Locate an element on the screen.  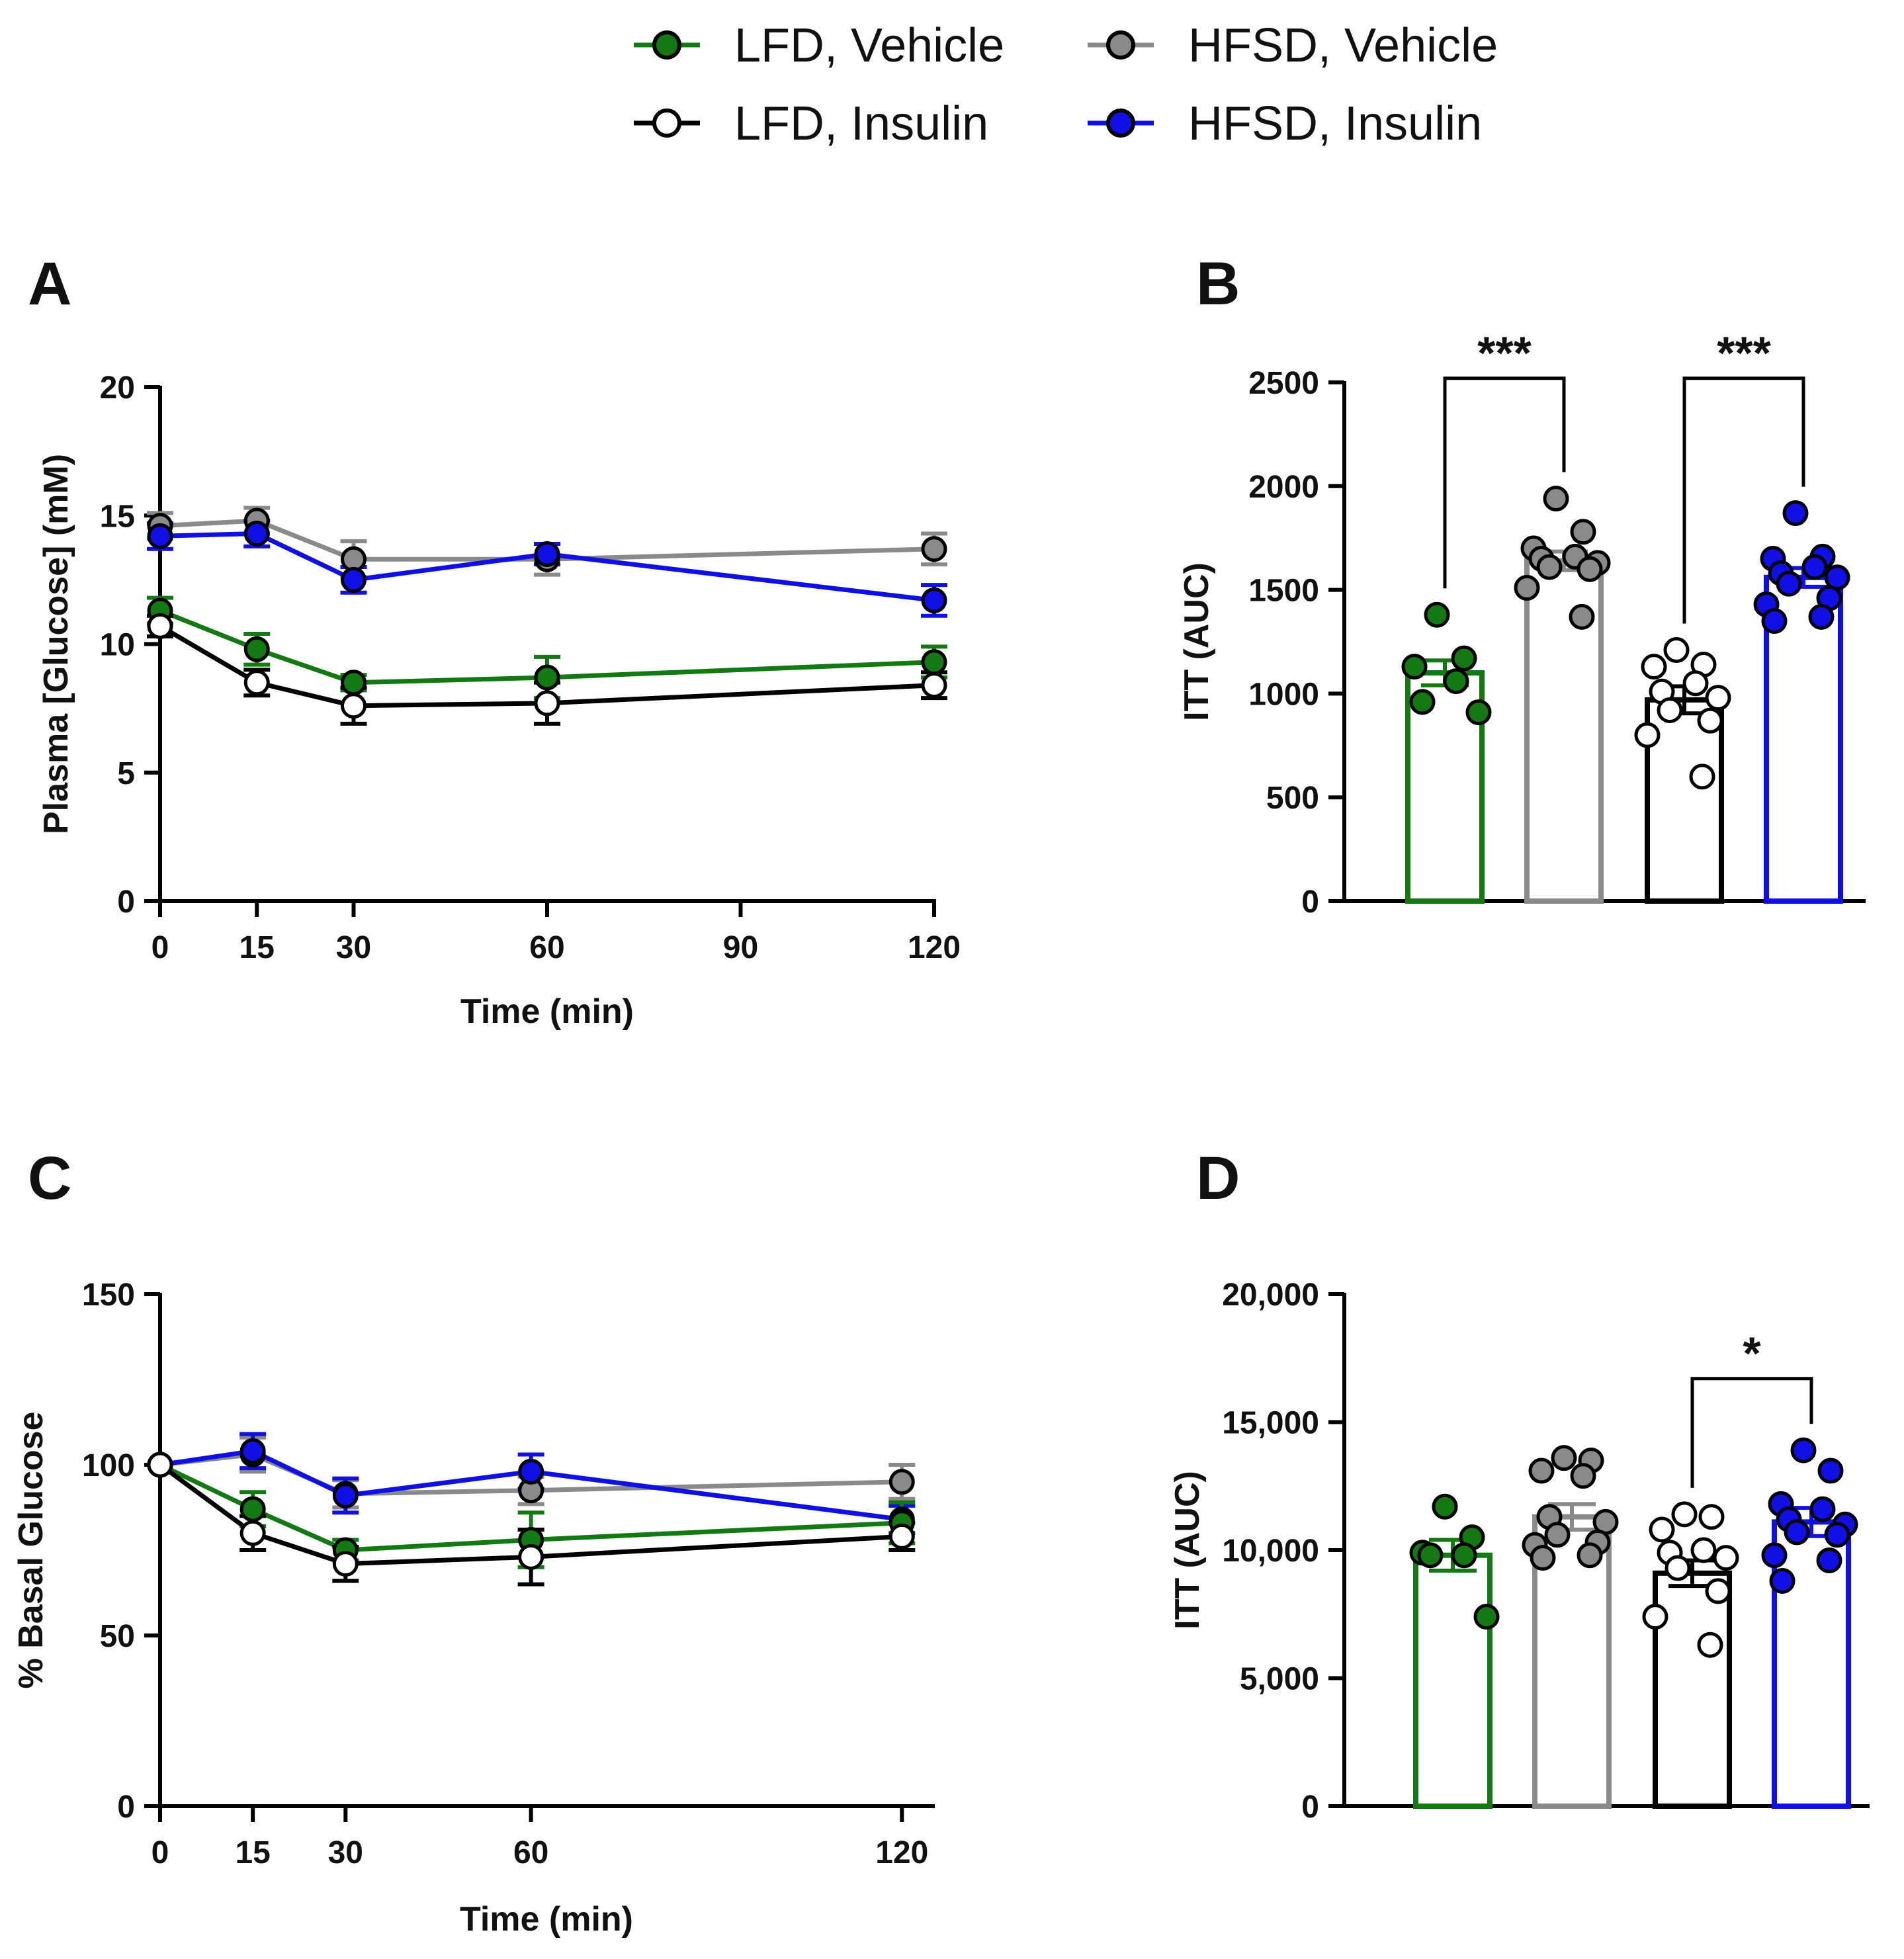
panel-d-letter: D is located at coordinates (1218, 1178).